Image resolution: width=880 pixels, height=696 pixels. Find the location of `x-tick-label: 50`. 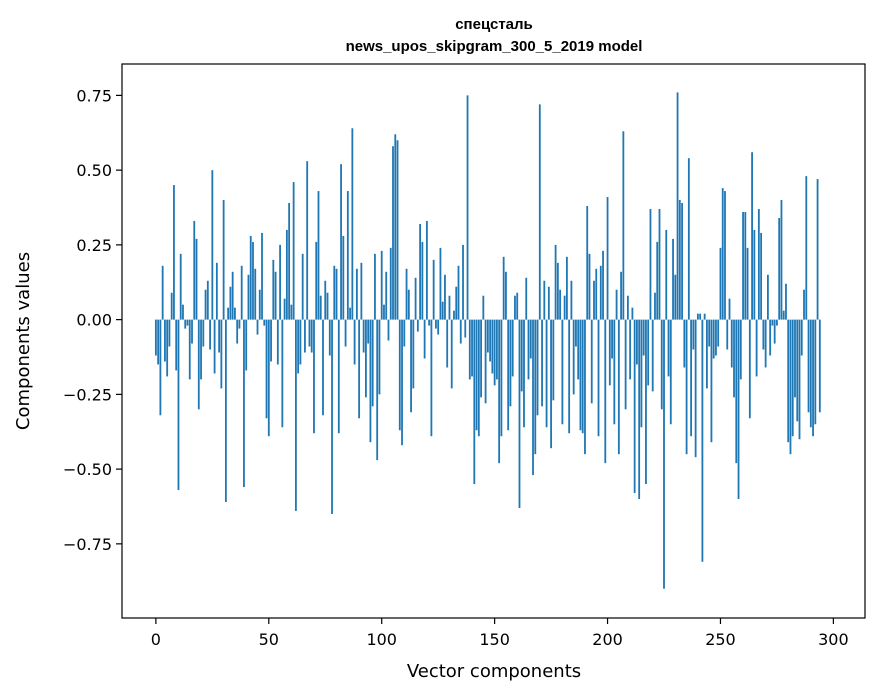

x-tick-label: 50 is located at coordinates (269, 639).